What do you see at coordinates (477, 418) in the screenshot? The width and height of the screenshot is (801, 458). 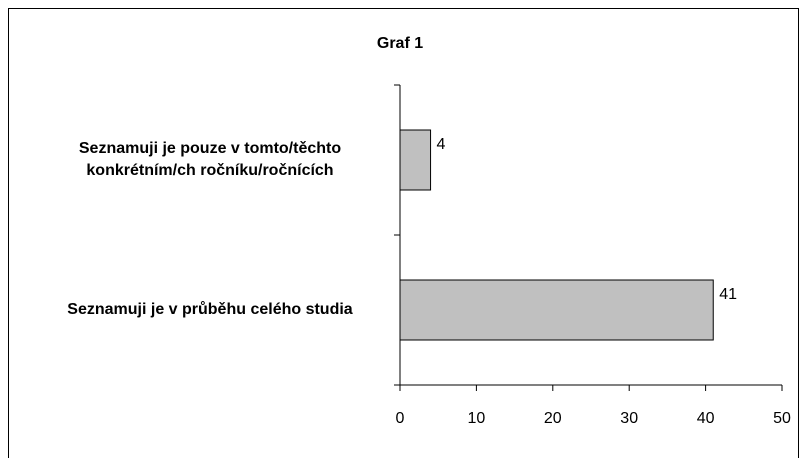 I see `x-tick-label: 10` at bounding box center [477, 418].